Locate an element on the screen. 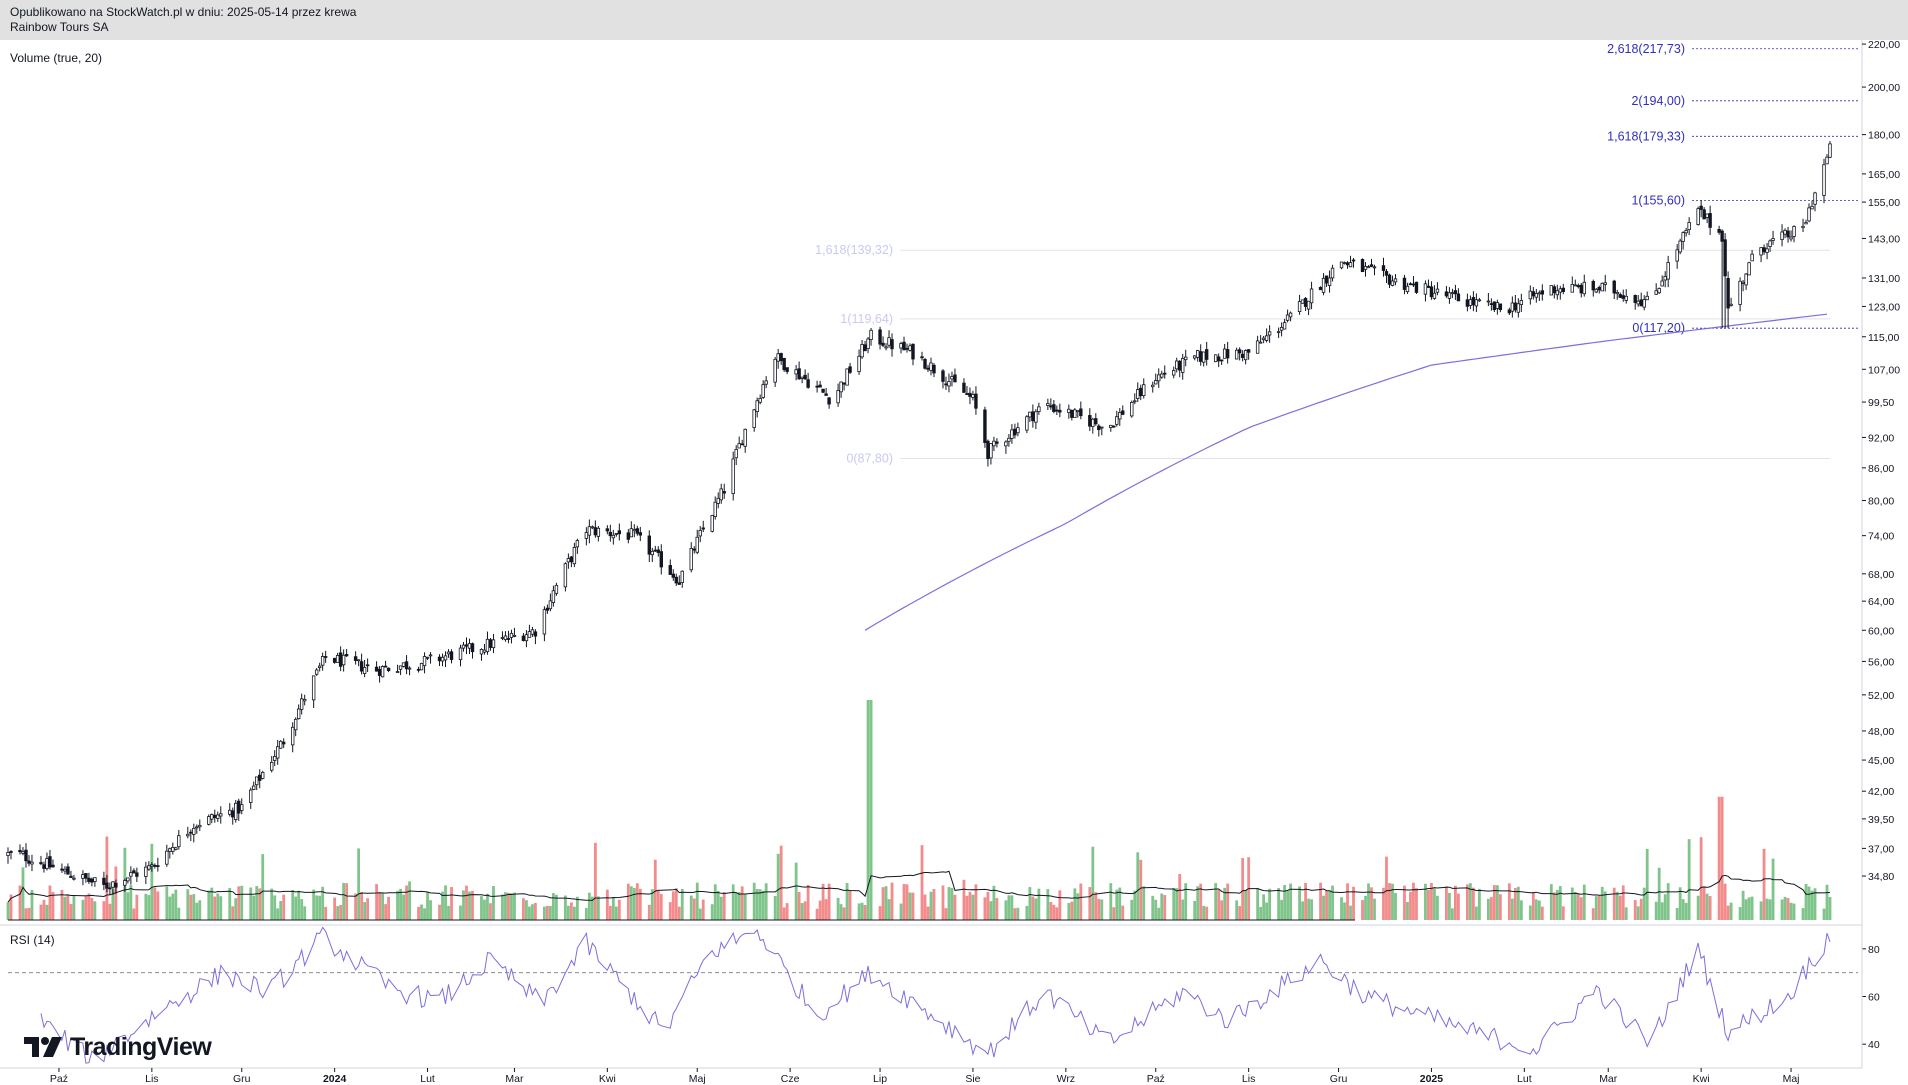 This screenshot has width=1908, height=1085. rsi-indicator-label: RSI (14) is located at coordinates (32, 940).